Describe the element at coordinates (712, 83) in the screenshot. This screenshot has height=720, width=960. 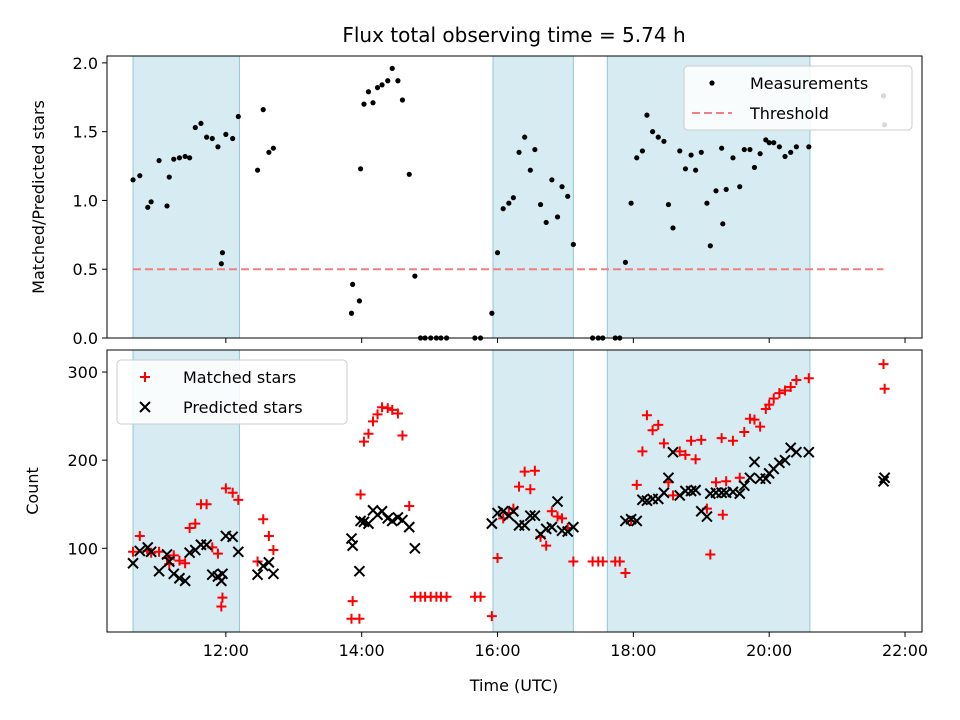
I see `legend-dot-icon` at that location.